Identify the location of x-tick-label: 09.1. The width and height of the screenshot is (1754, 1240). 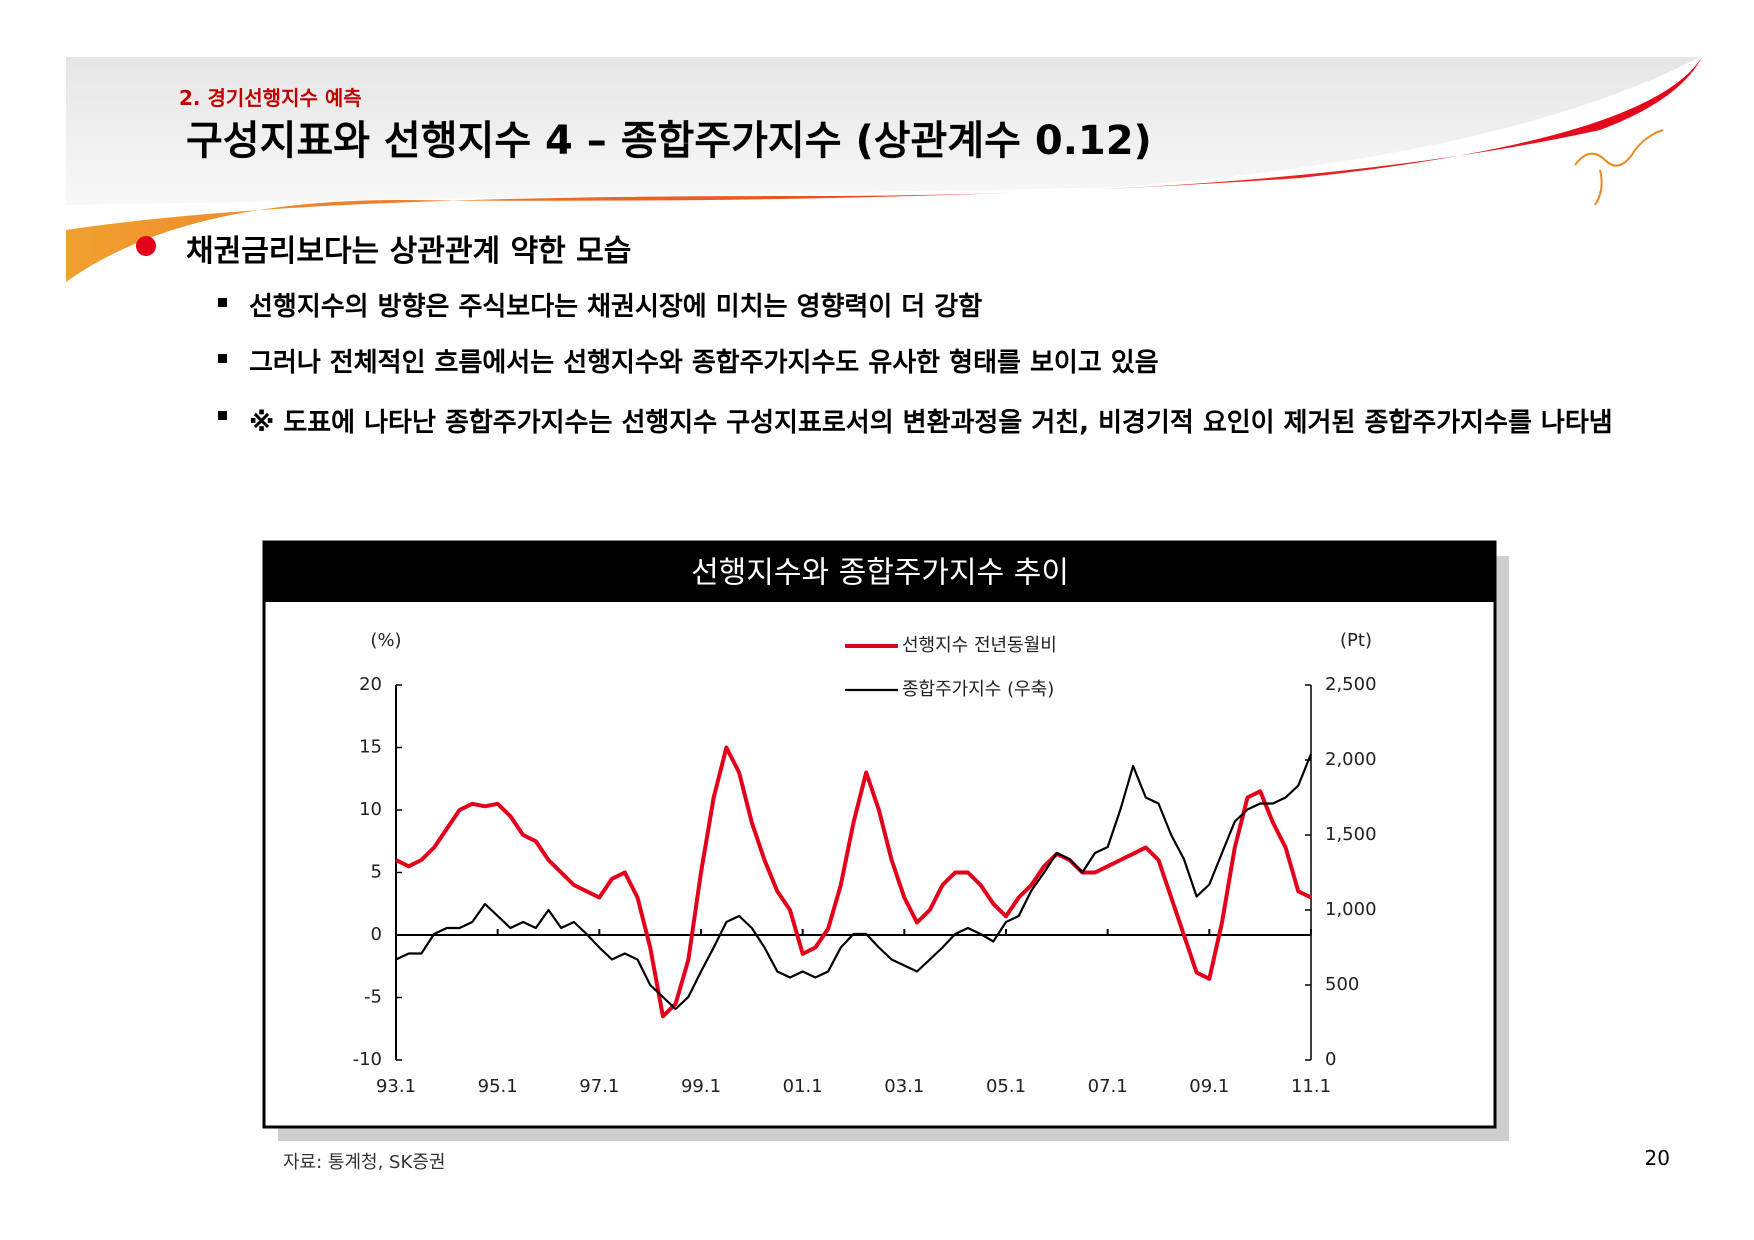
(1209, 1086).